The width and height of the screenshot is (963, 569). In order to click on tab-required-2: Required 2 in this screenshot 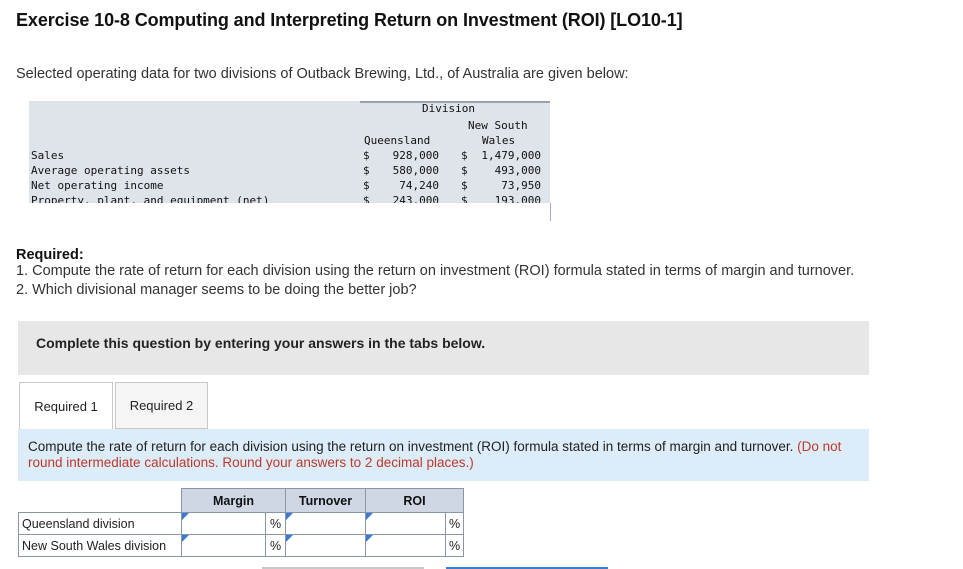, I will do `click(161, 405)`.